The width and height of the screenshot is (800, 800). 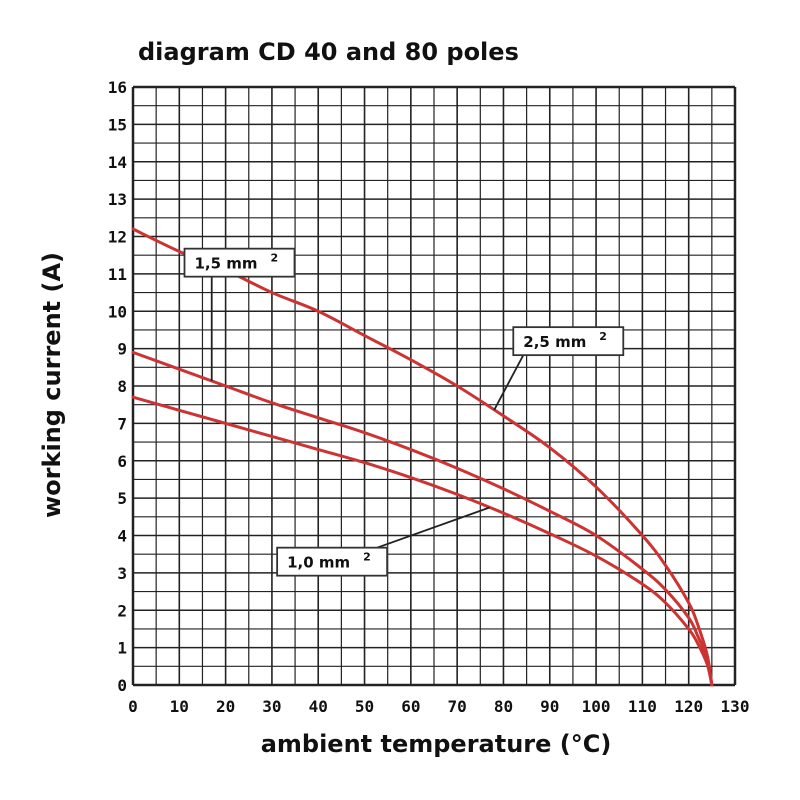 What do you see at coordinates (596, 706) in the screenshot?
I see `x-tick-label: 100` at bounding box center [596, 706].